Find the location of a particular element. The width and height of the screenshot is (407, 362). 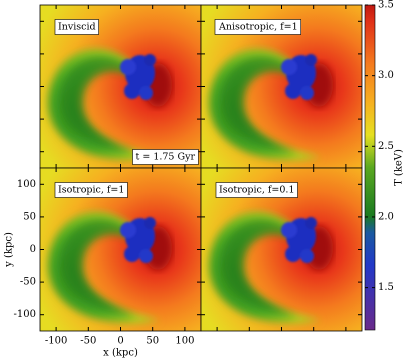

panel-label: Isotropic, f=0.1 is located at coordinates (257, 190).